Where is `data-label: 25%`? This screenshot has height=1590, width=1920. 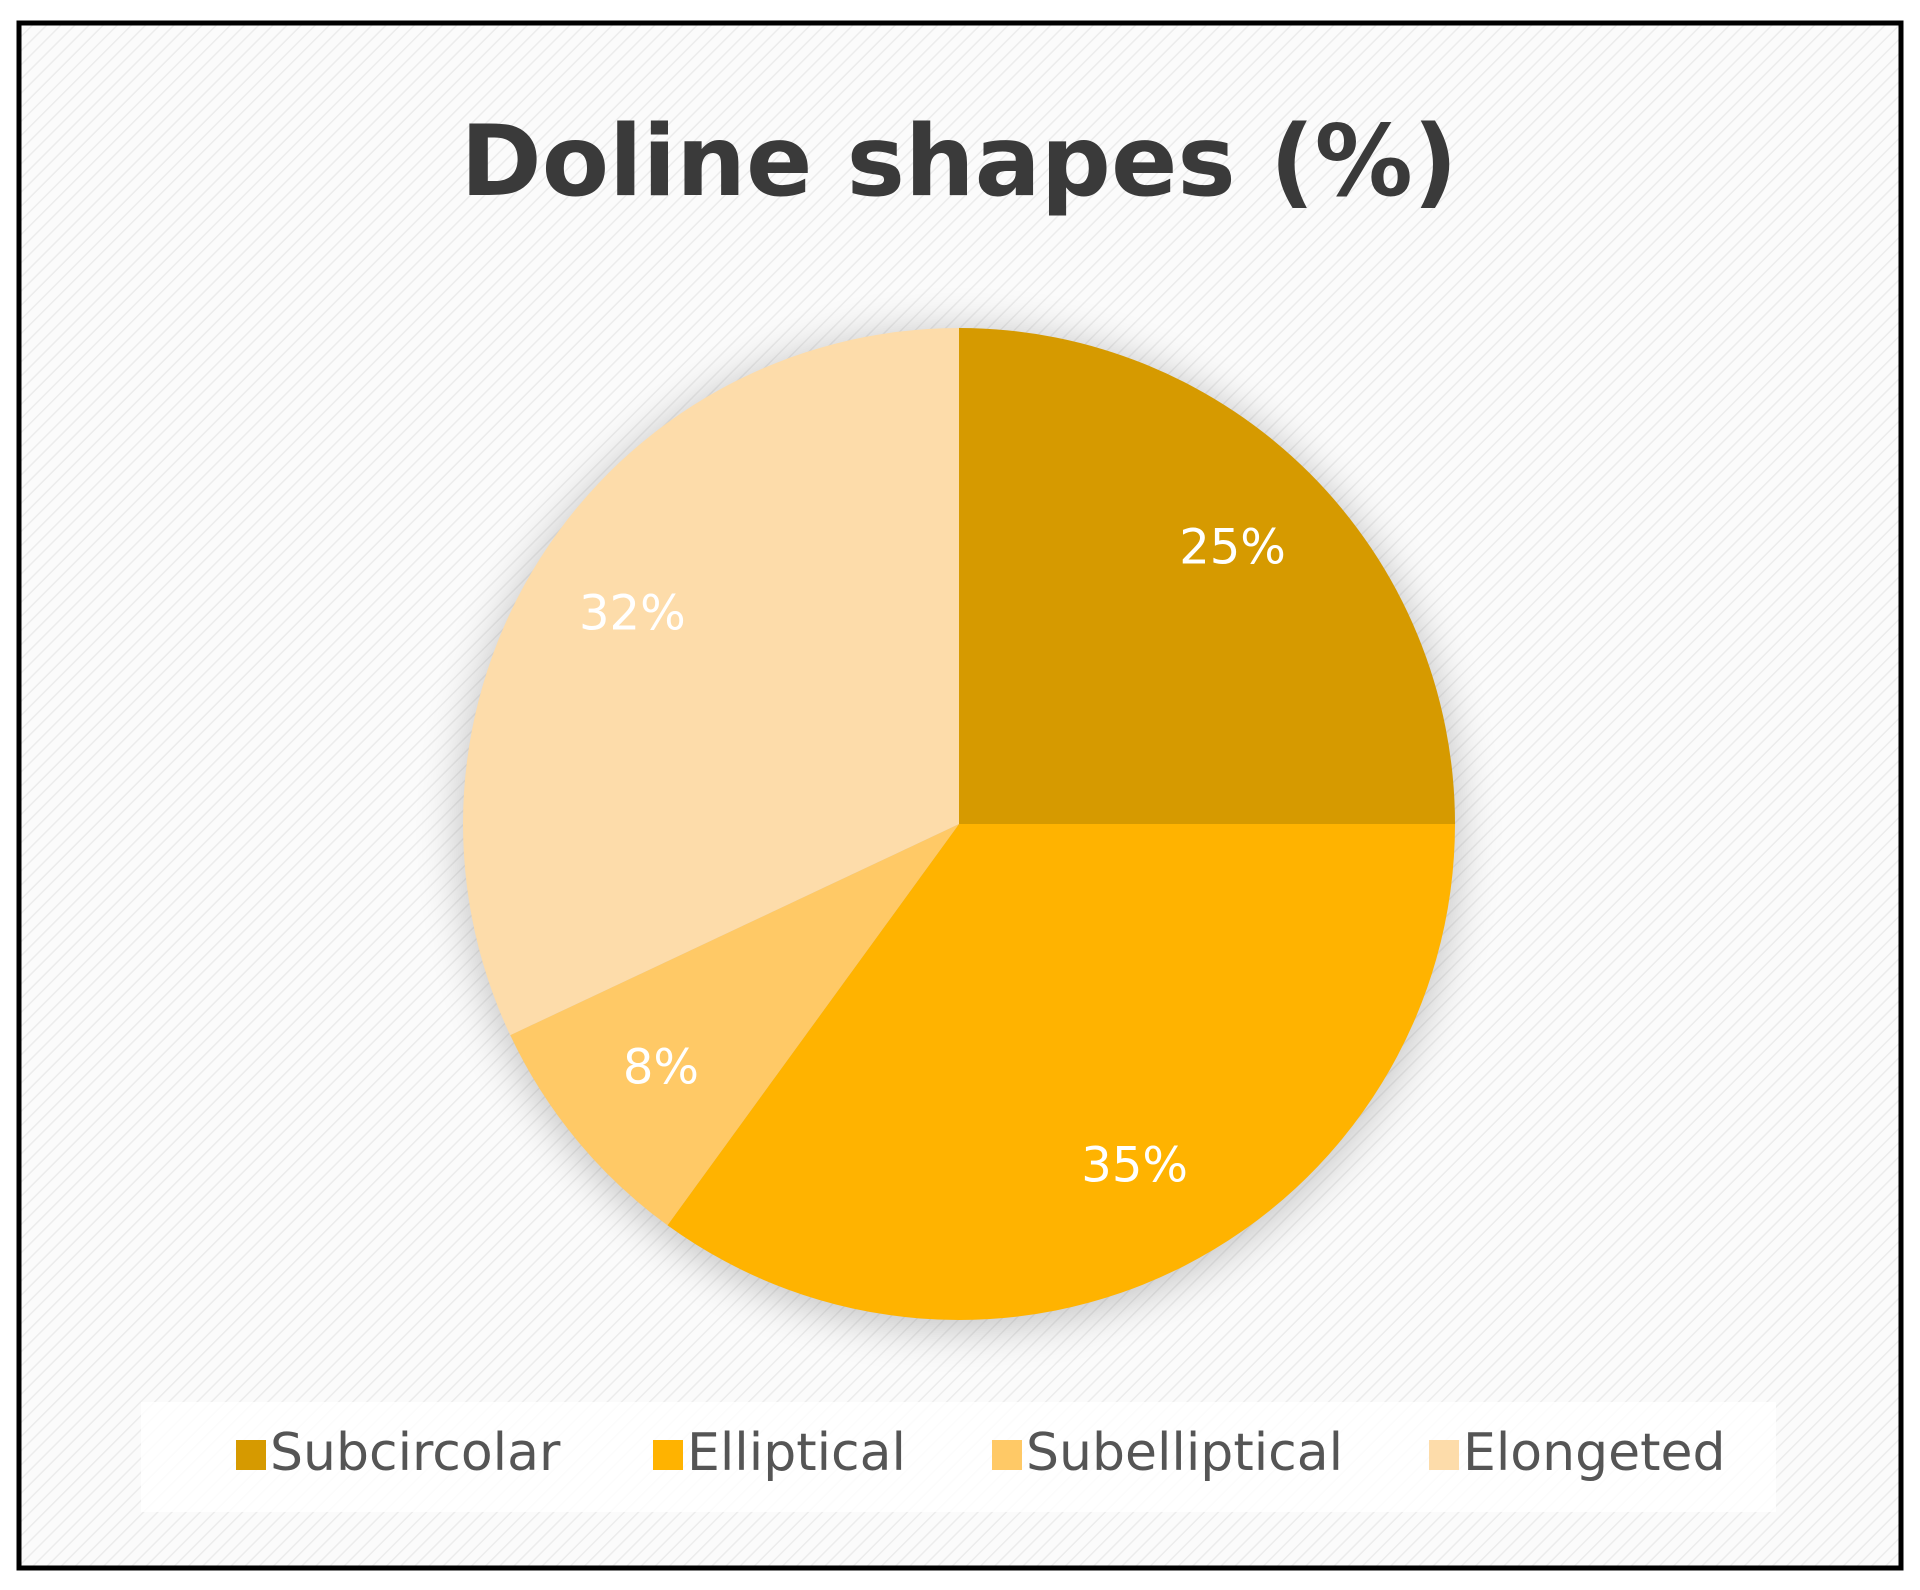
data-label: 25% is located at coordinates (1232, 547).